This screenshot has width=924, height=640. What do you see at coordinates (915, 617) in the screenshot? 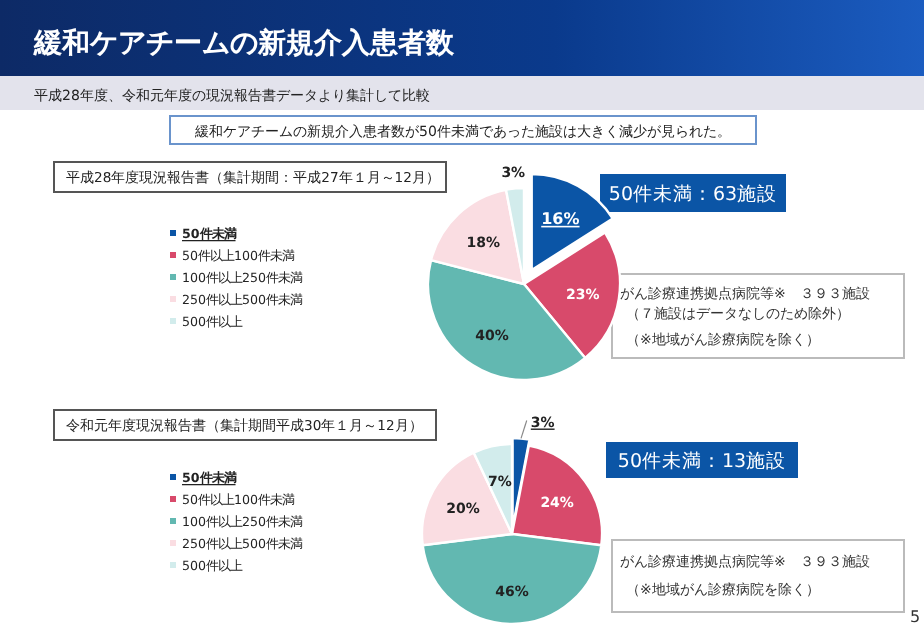
I see `text: 5` at bounding box center [915, 617].